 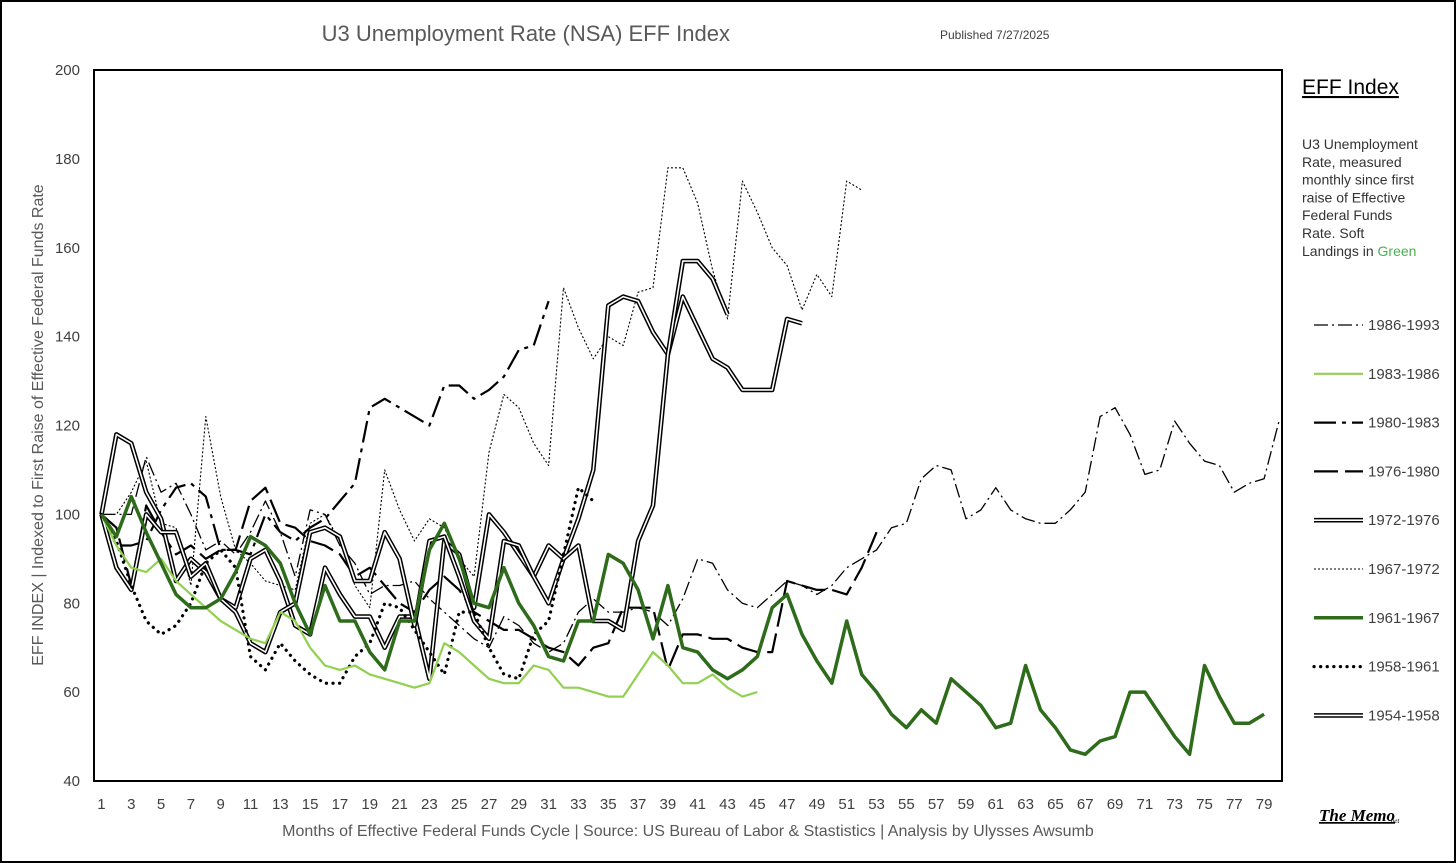 What do you see at coordinates (936, 804) in the screenshot?
I see `x-tick-label: 57` at bounding box center [936, 804].